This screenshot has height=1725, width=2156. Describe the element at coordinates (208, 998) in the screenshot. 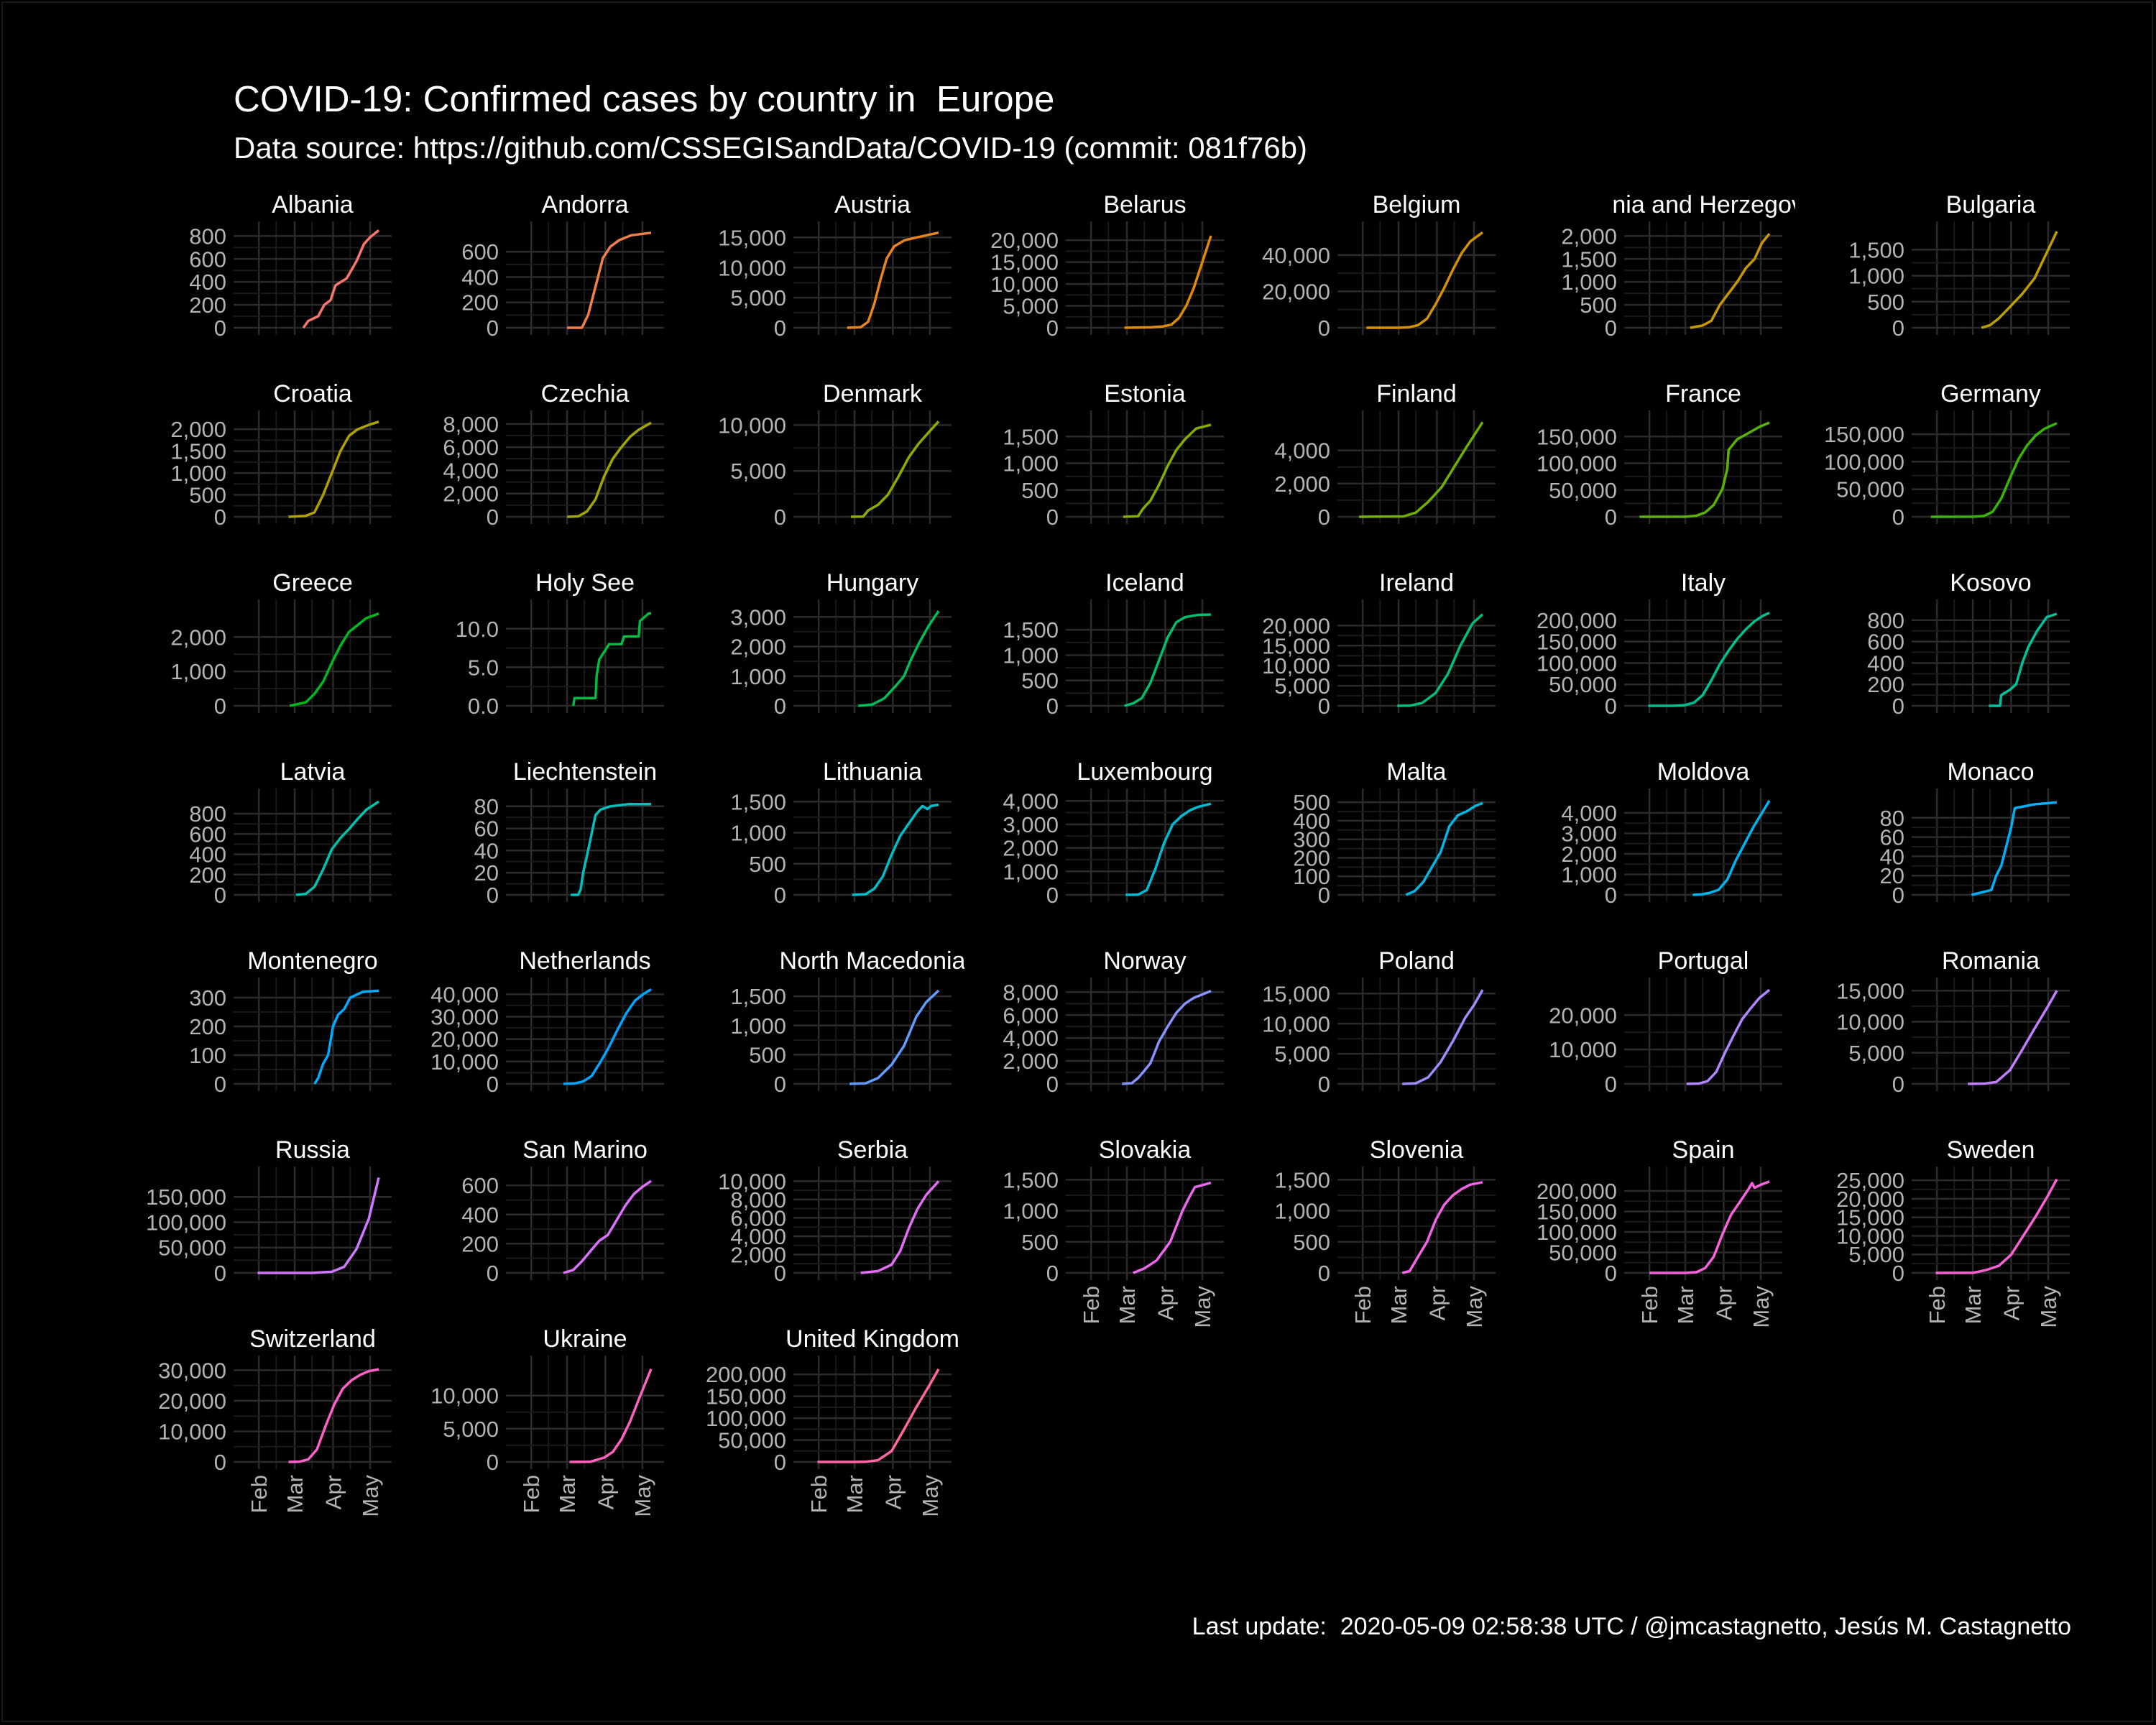

I see `y-tick-label: 300` at that location.